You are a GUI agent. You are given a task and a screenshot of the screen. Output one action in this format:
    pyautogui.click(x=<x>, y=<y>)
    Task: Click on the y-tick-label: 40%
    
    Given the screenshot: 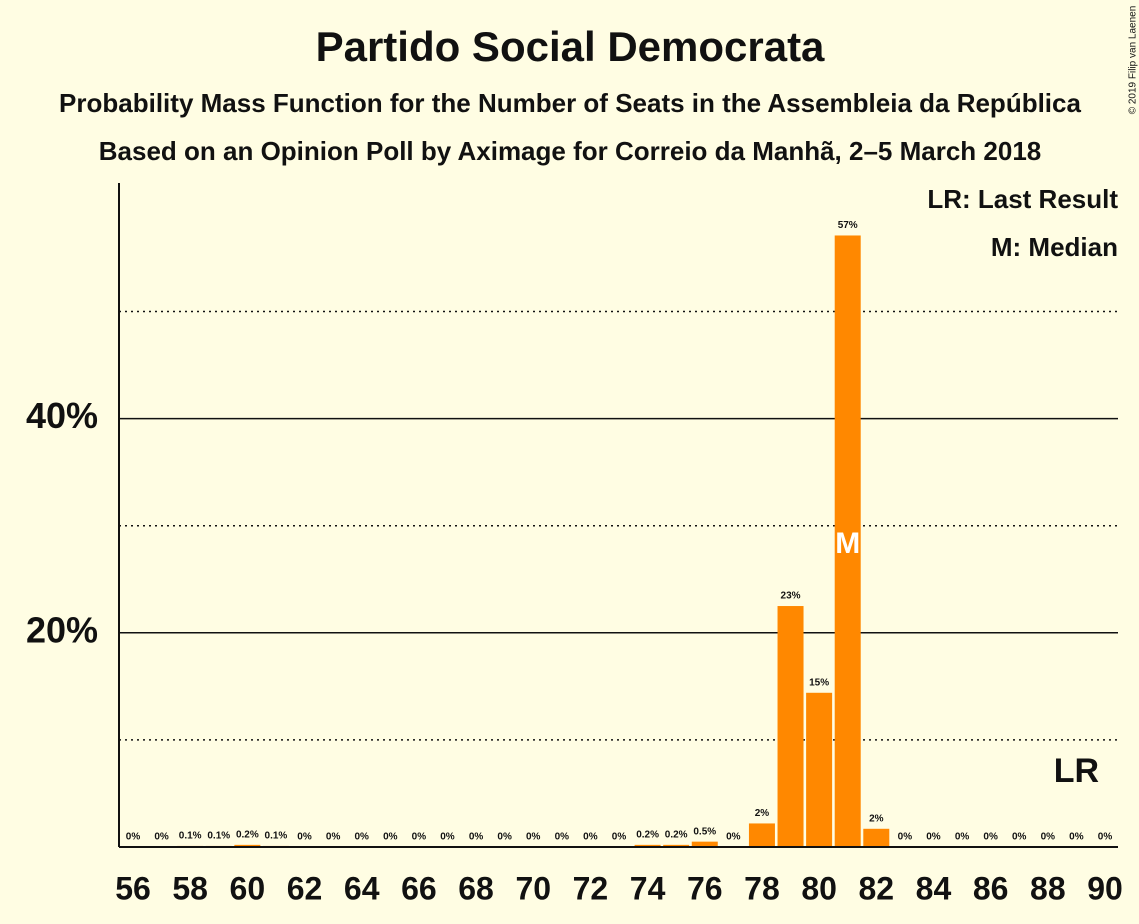 What is the action you would take?
    pyautogui.click(x=62, y=415)
    